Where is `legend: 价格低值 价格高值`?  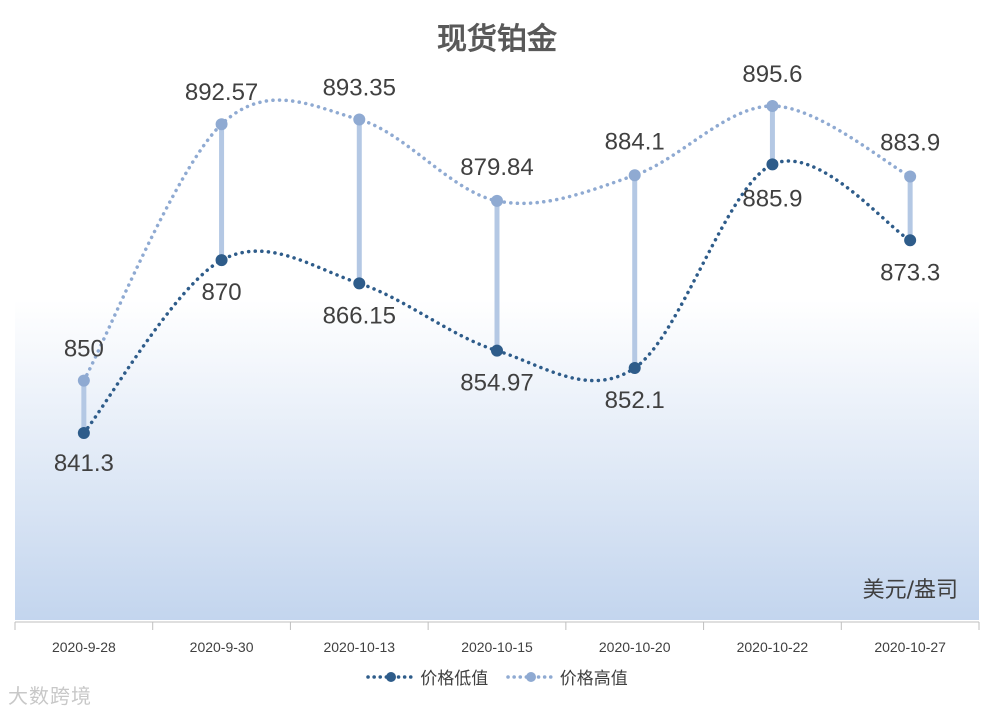 legend: 价格低值 价格高值 is located at coordinates (497, 677).